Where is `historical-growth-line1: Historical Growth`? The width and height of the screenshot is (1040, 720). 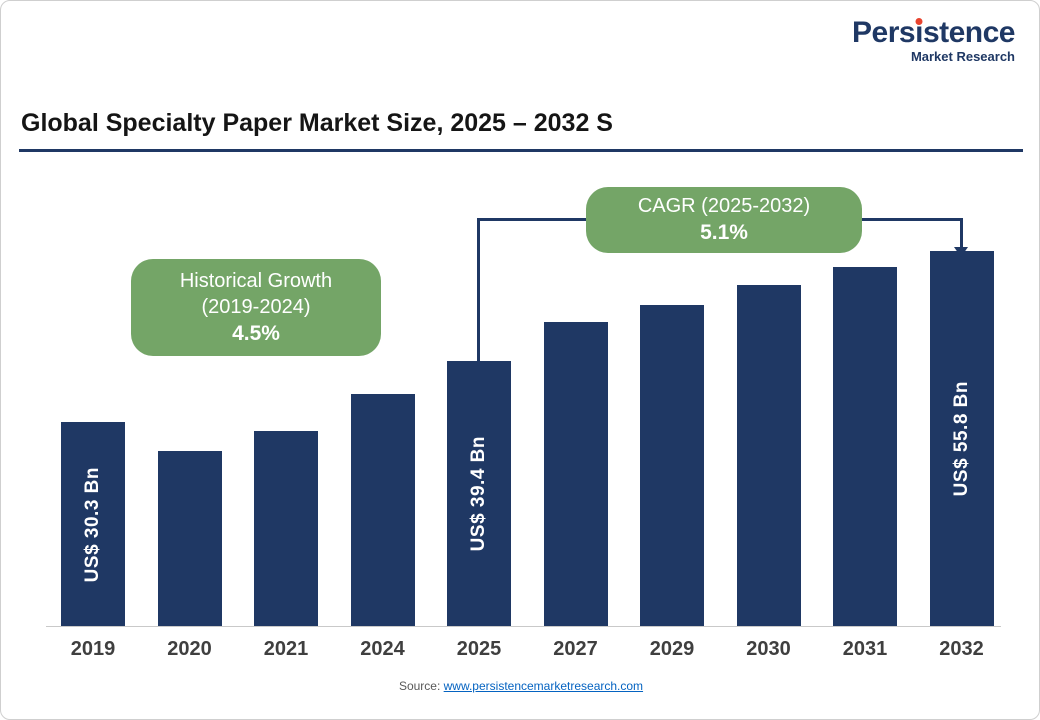
historical-growth-line1: Historical Growth is located at coordinates (256, 280).